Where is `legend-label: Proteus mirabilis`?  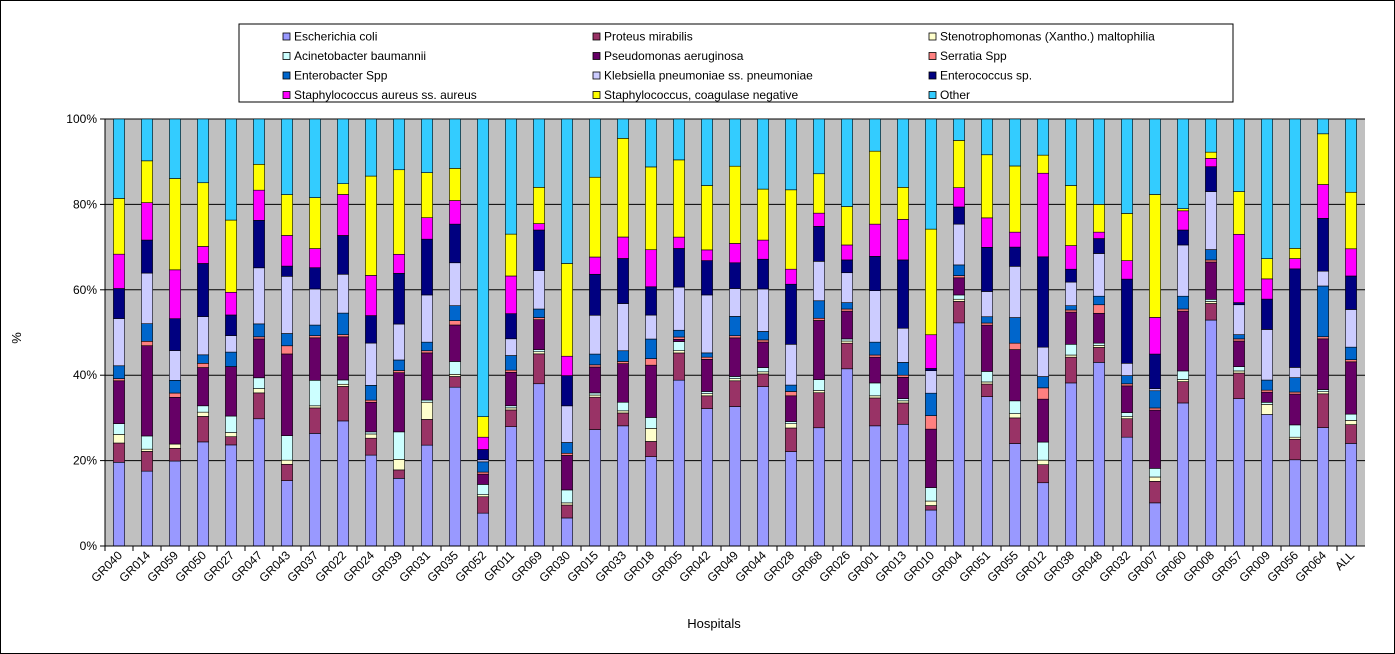 legend-label: Proteus mirabilis is located at coordinates (648, 37).